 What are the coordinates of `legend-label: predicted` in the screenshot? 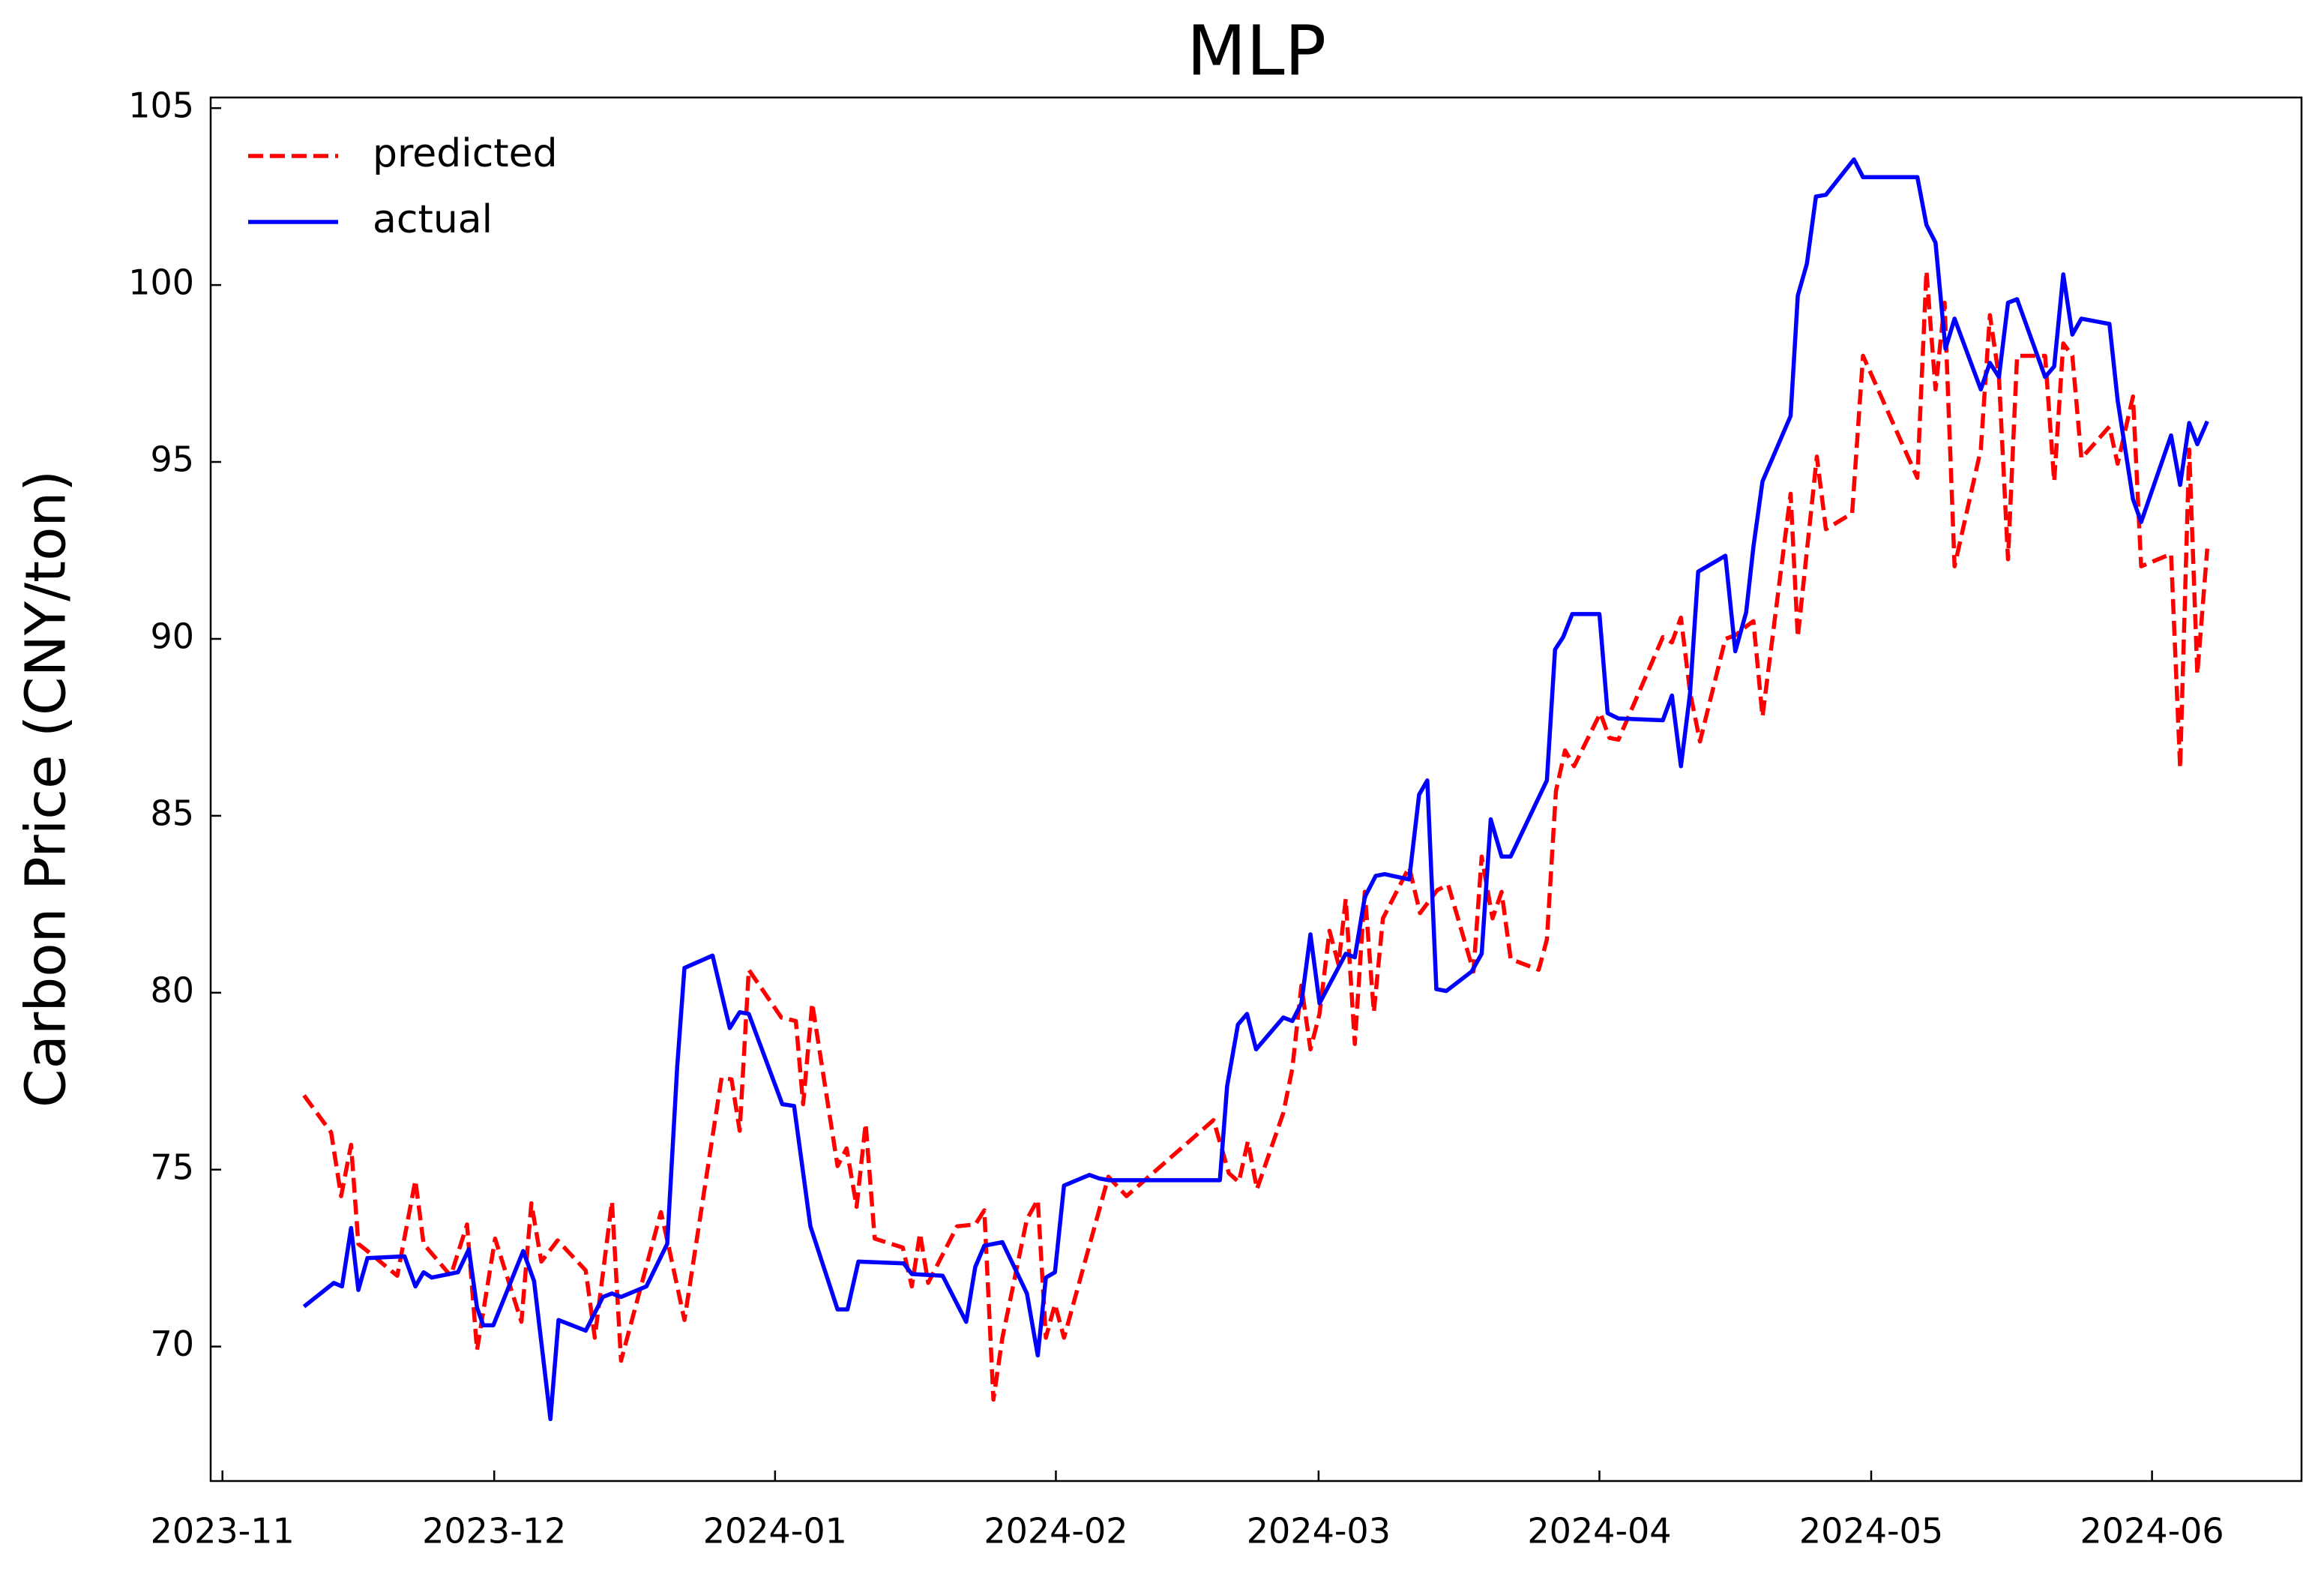 It's located at (465, 153).